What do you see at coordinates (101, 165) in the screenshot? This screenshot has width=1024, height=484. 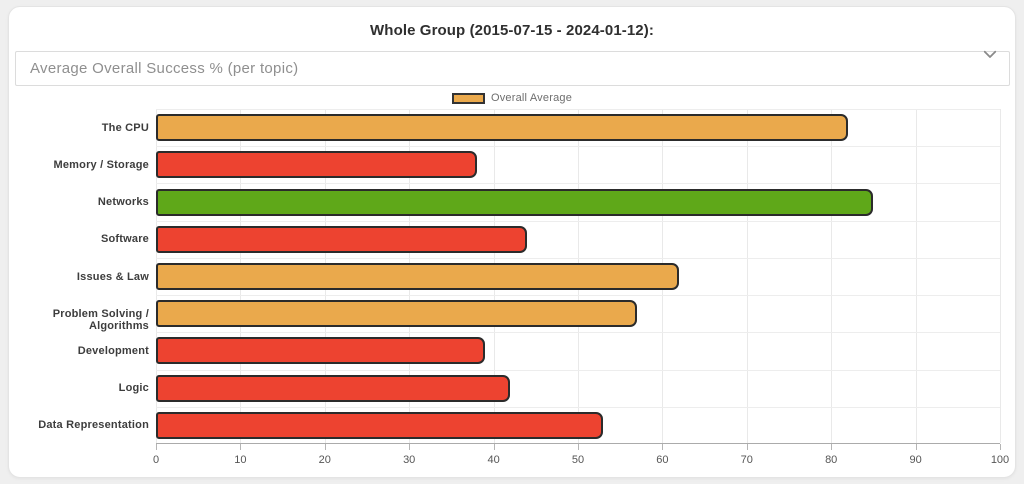 I see `category-label-memory-storage: Memory / Storage` at bounding box center [101, 165].